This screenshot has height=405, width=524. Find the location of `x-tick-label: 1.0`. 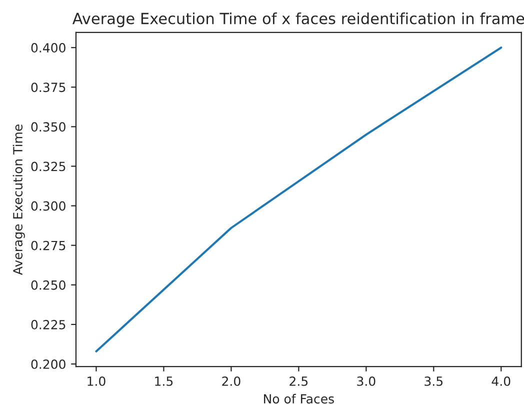

x-tick-label: 1.0 is located at coordinates (97, 381).